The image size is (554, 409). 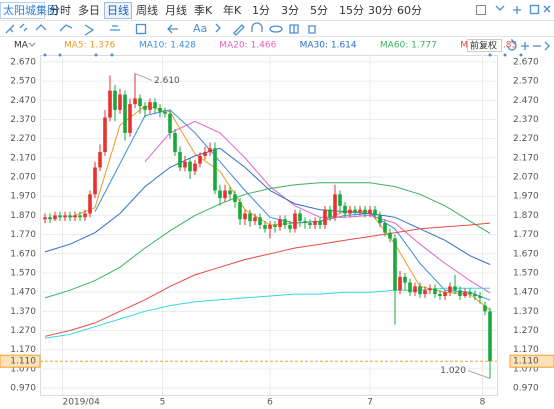 What do you see at coordinates (526, 139) in the screenshot?
I see `y-tick-label-right: 2.270` at bounding box center [526, 139].